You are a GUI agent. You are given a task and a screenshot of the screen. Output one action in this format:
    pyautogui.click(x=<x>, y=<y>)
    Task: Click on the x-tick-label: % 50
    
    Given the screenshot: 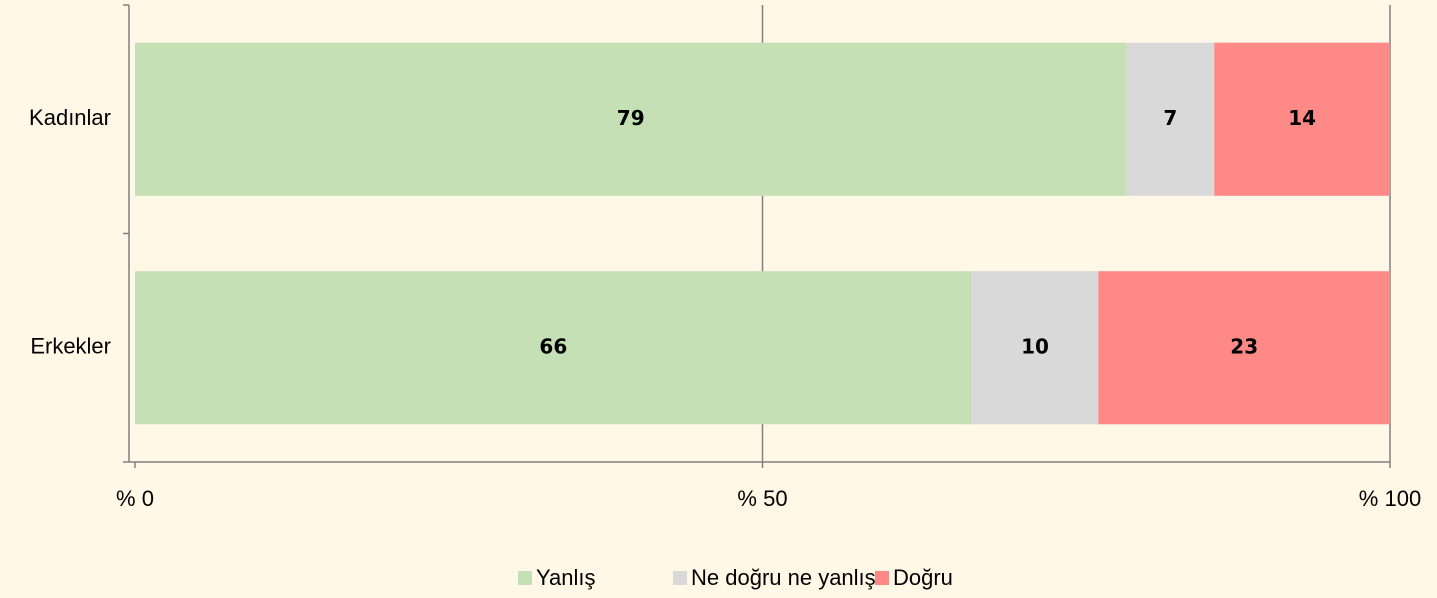 What is the action you would take?
    pyautogui.click(x=762, y=498)
    